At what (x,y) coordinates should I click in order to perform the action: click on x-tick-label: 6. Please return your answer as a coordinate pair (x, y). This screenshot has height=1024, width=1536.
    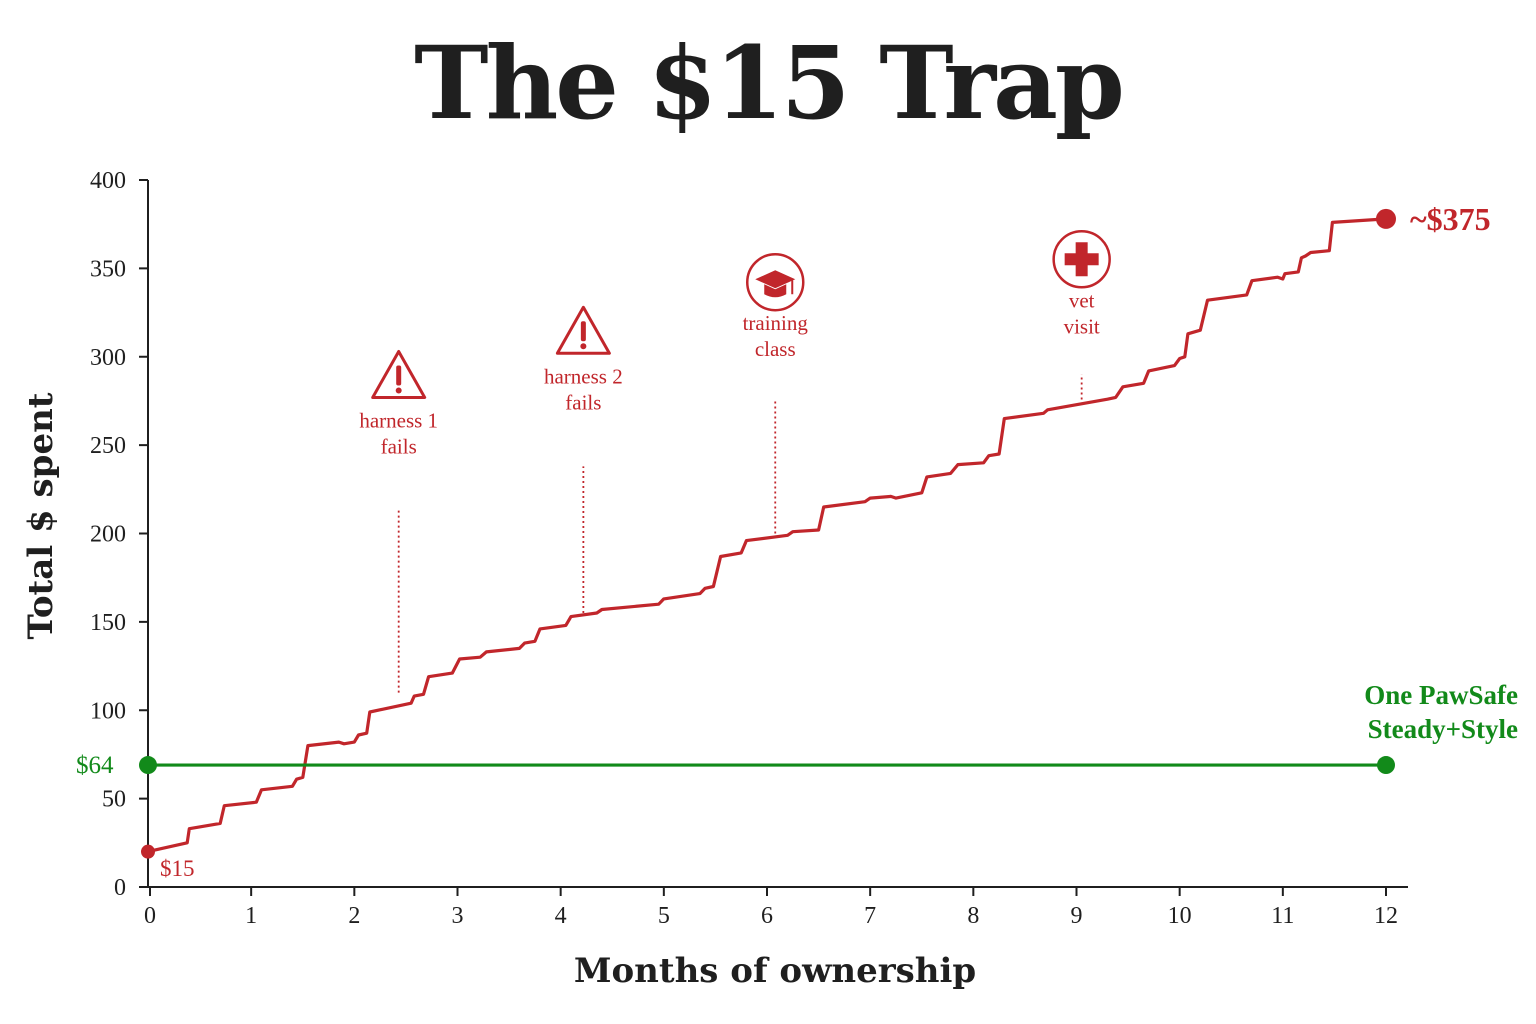
    Looking at the image, I should click on (767, 916).